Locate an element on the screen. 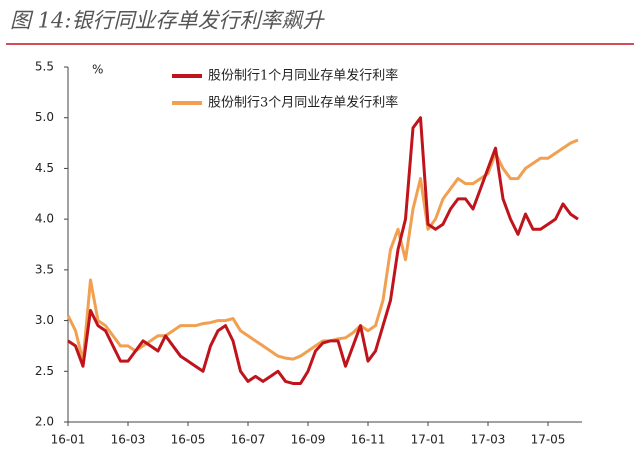 The image size is (640, 466). x-tick-label: 16-05 is located at coordinates (188, 440).